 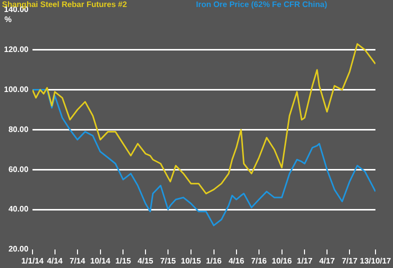 I want to click on x-tick-label: 7/14, so click(x=78, y=261).